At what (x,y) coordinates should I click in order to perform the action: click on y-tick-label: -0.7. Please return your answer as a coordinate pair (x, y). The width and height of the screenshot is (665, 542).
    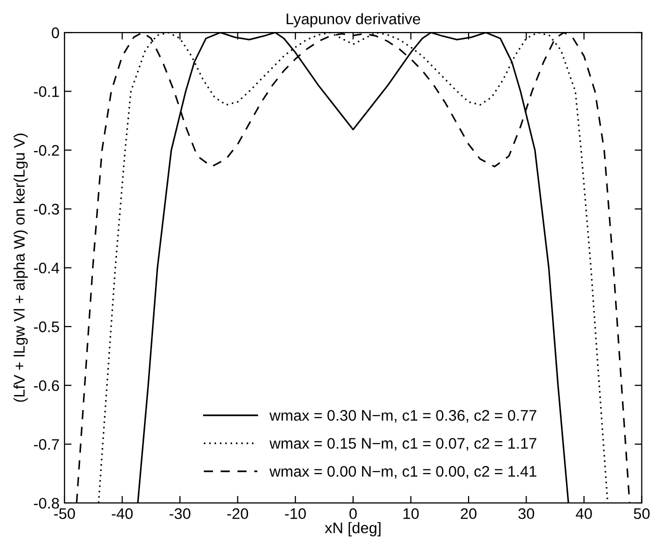
    Looking at the image, I should click on (46, 444).